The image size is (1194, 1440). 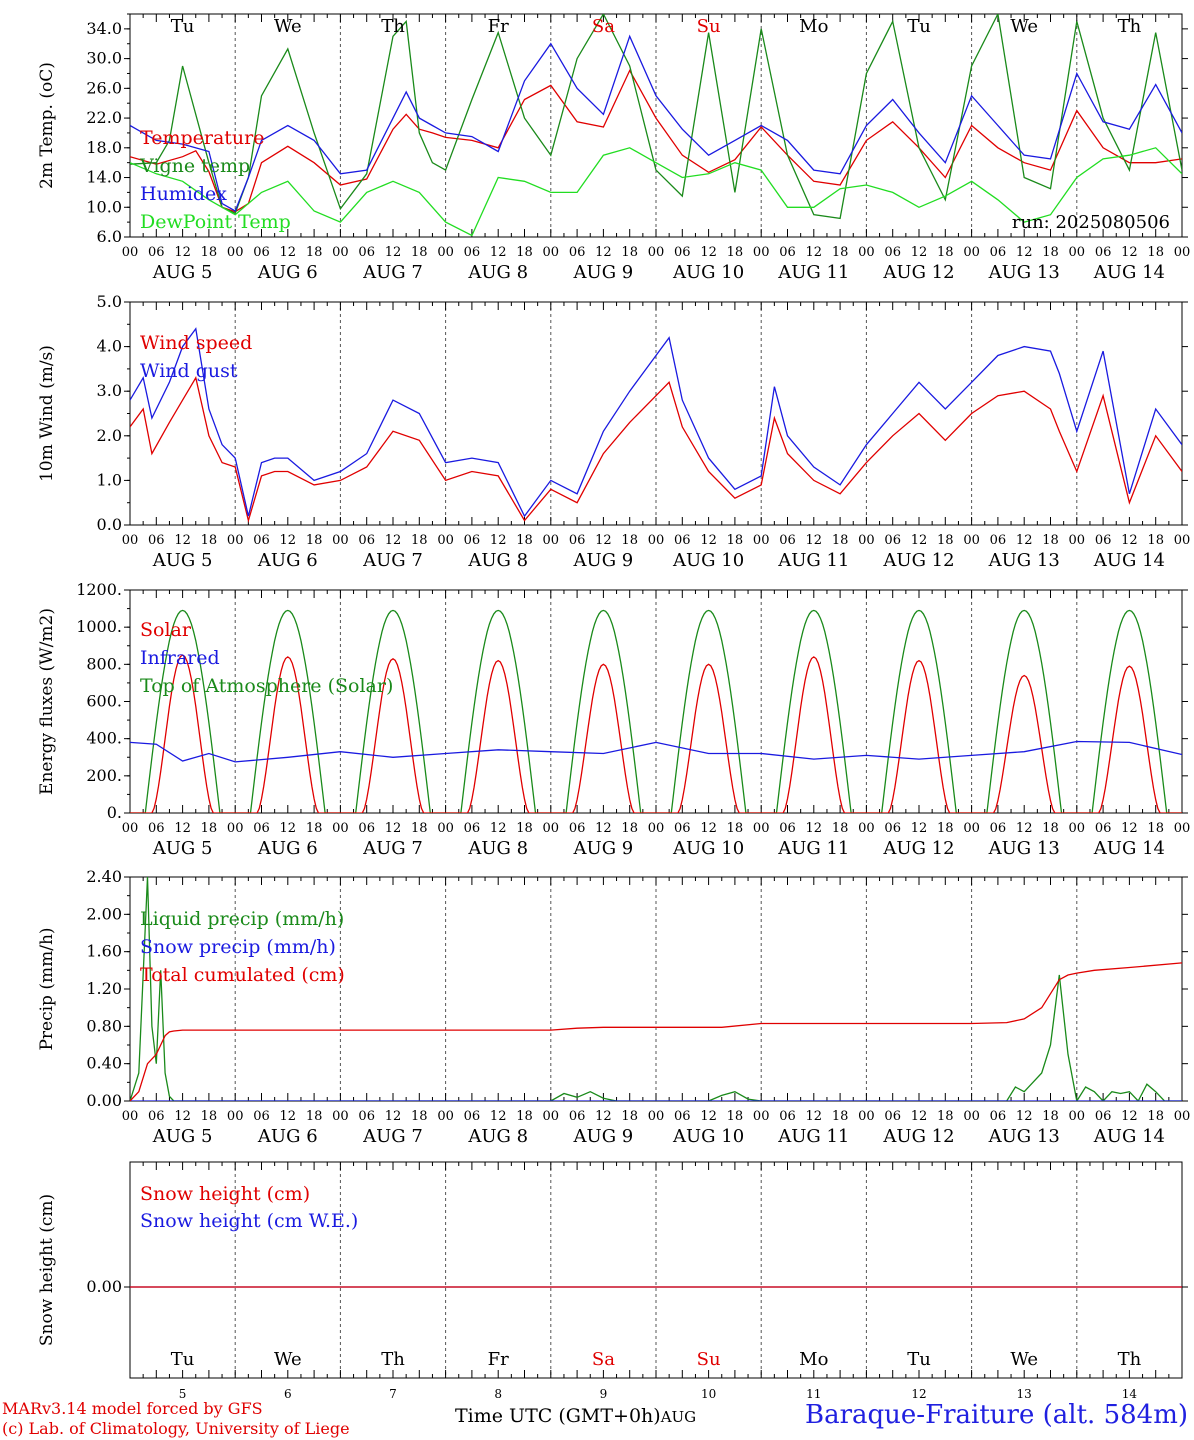 I want to click on day-name-bottom: Th, so click(x=1130, y=1359).